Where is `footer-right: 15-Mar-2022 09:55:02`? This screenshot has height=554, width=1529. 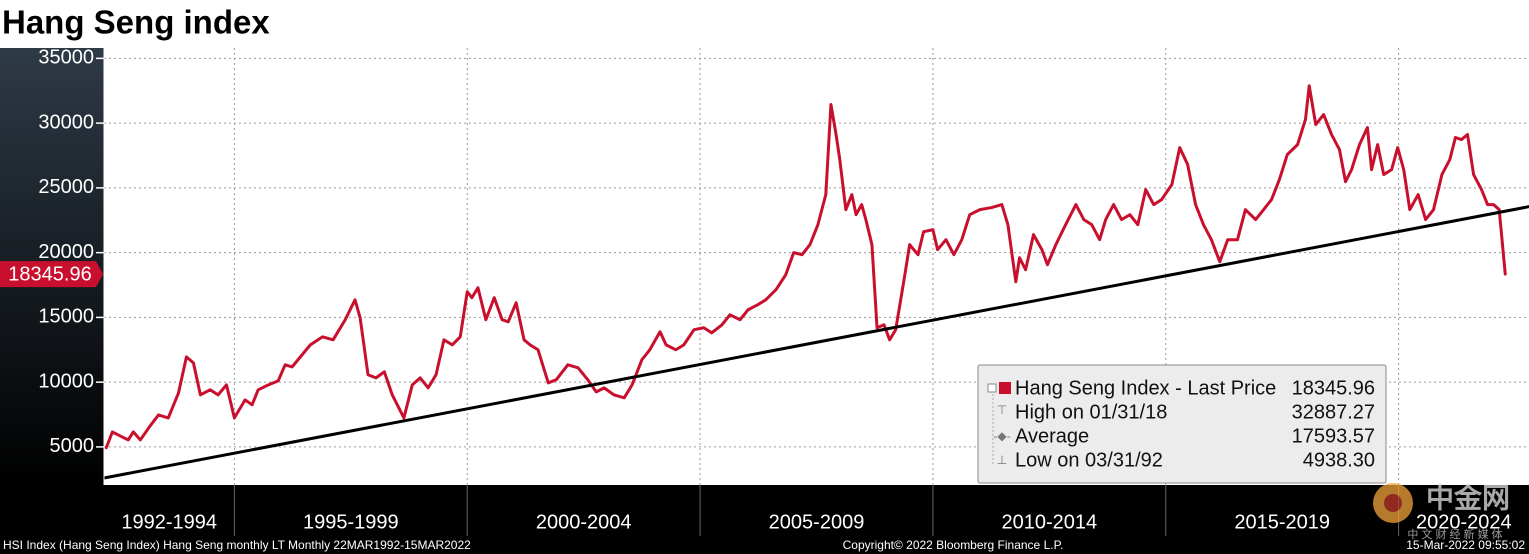
footer-right: 15-Mar-2022 09:55:02 is located at coordinates (1465, 545).